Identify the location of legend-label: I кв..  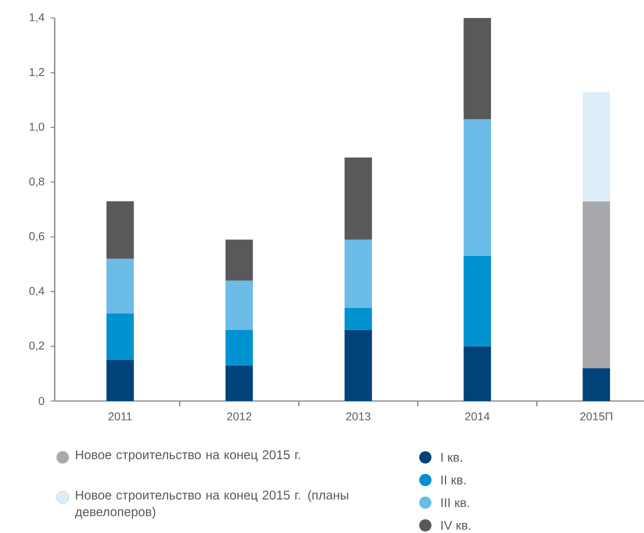
(451, 457).